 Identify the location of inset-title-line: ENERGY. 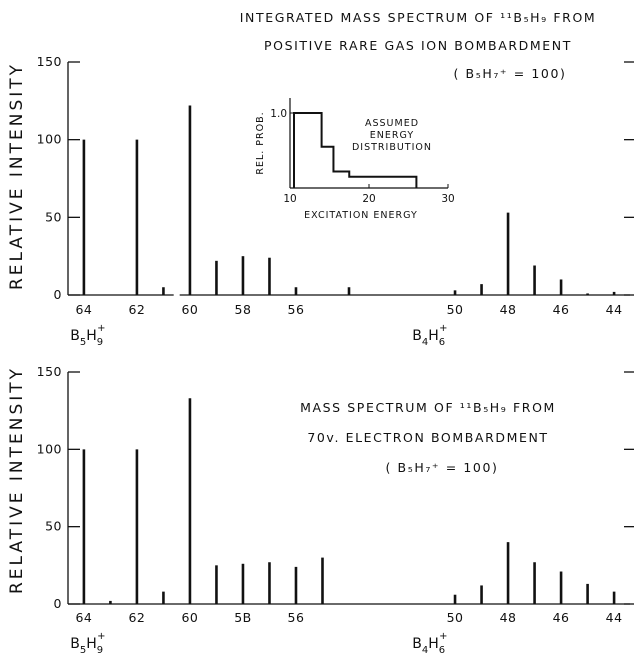
(392, 135).